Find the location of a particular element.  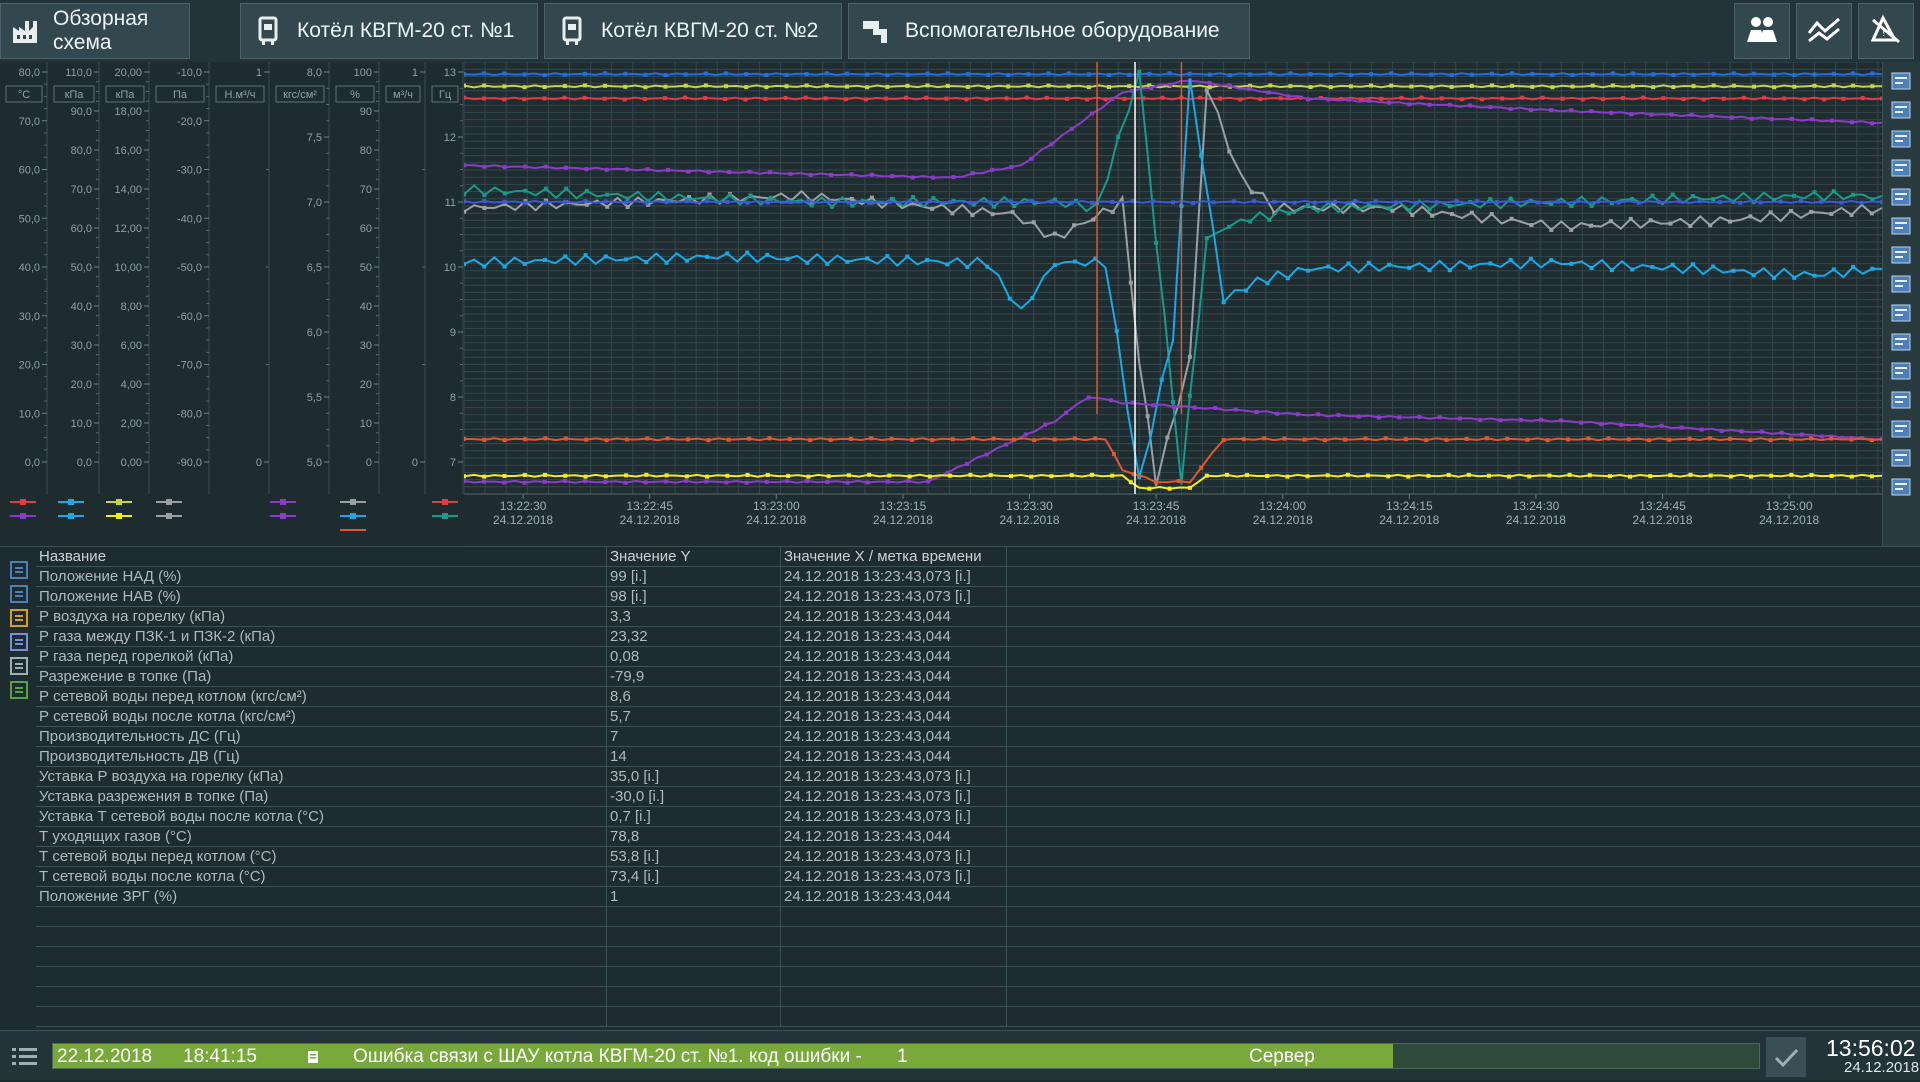

axis-tick-label: 9 is located at coordinates (453, 333).